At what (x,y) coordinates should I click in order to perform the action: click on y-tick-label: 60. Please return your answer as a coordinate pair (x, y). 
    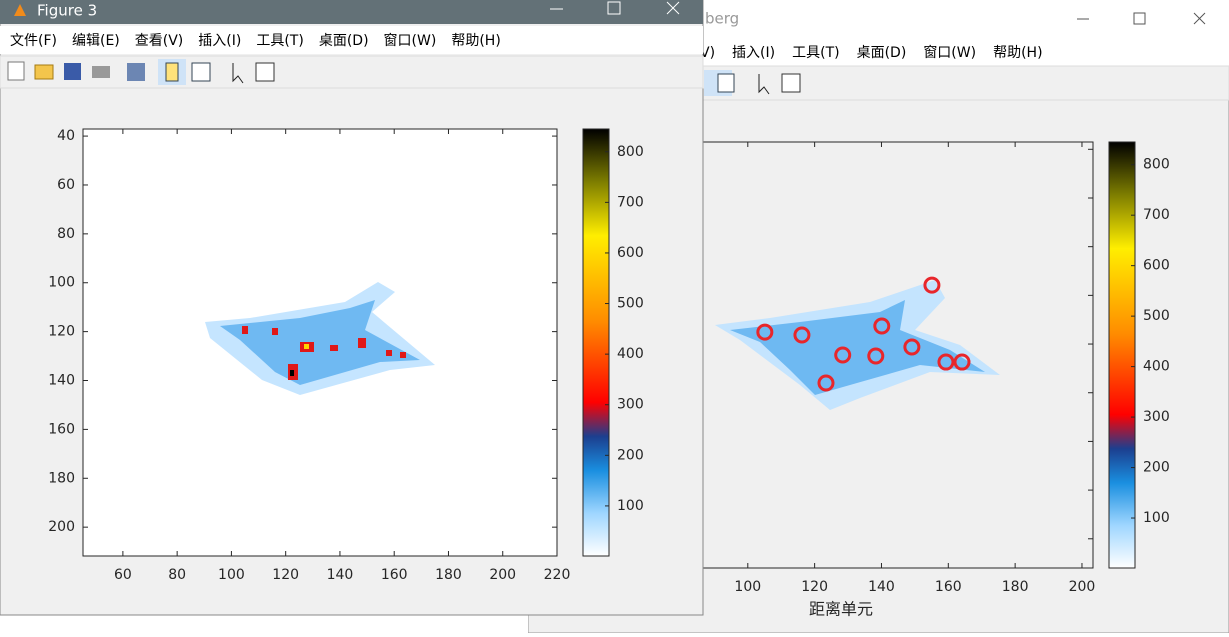
    Looking at the image, I should click on (66, 185).